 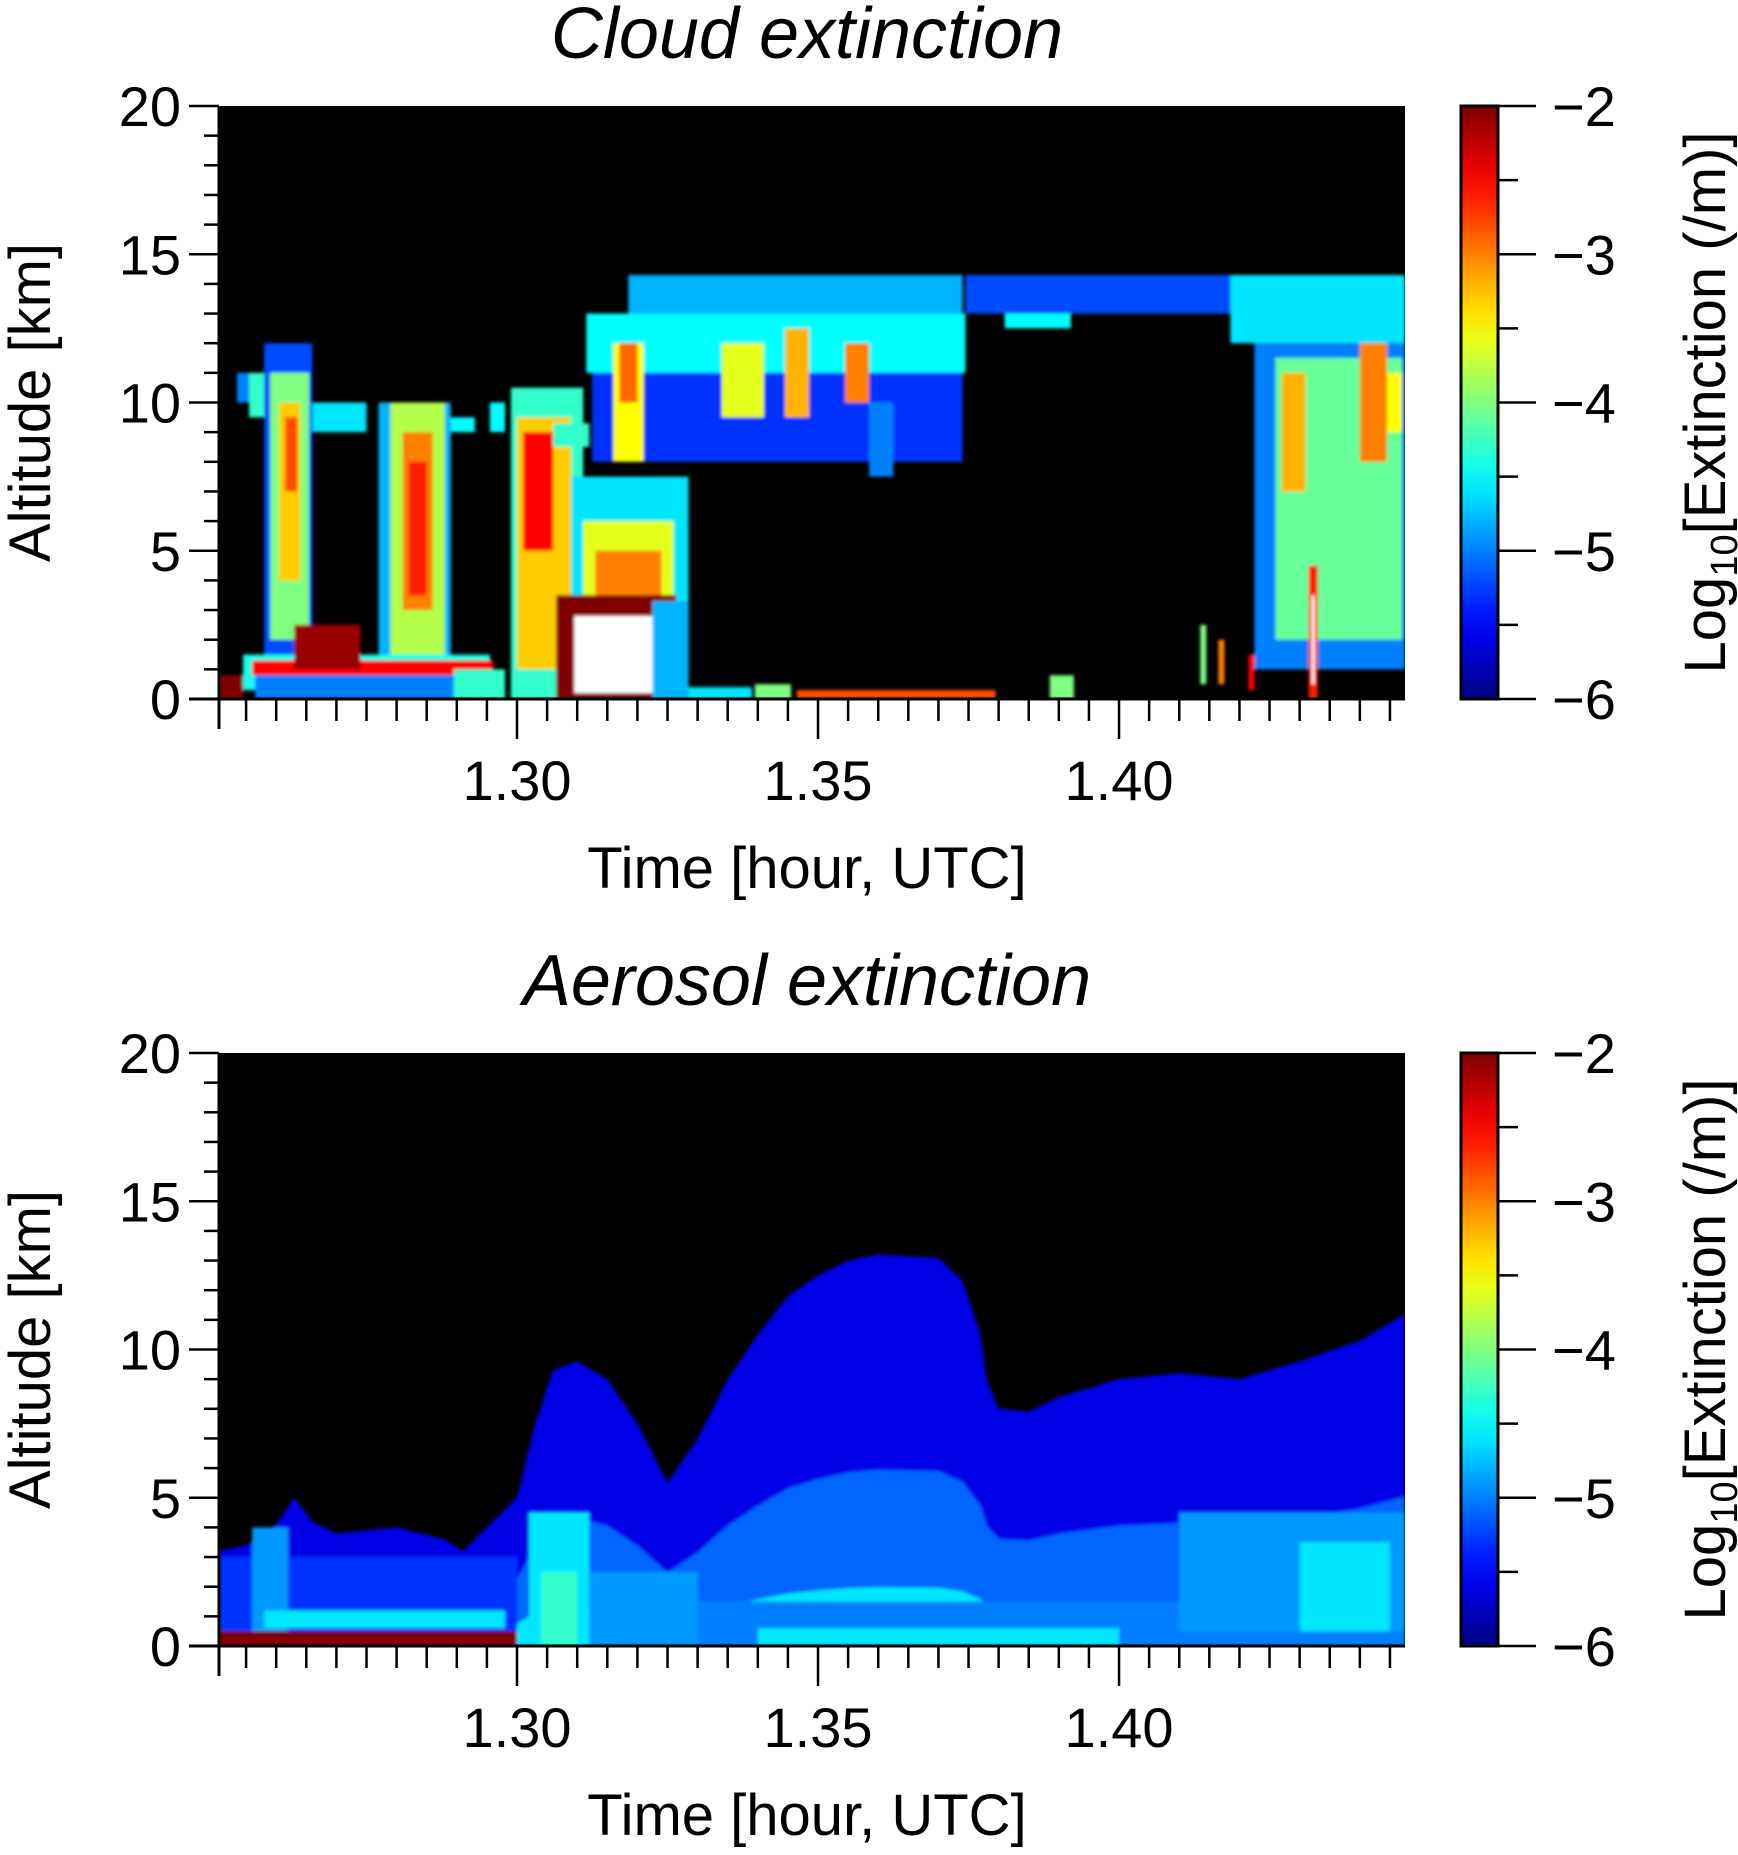 I want to click on heatmap-cells, so click(x=812, y=1450).